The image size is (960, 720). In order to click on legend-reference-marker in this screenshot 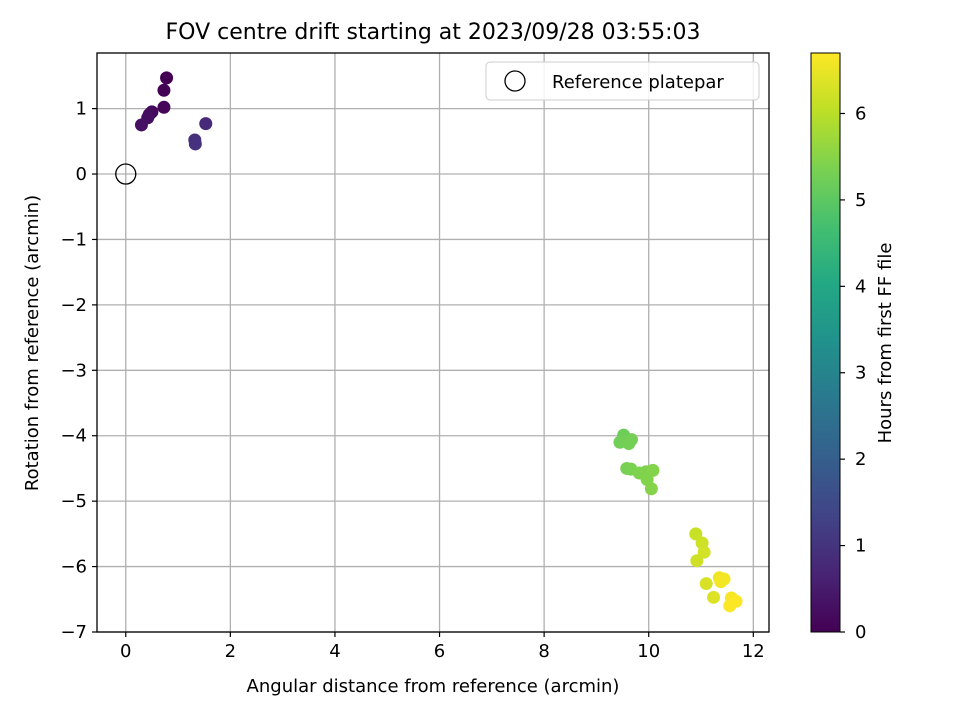, I will do `click(515, 81)`.